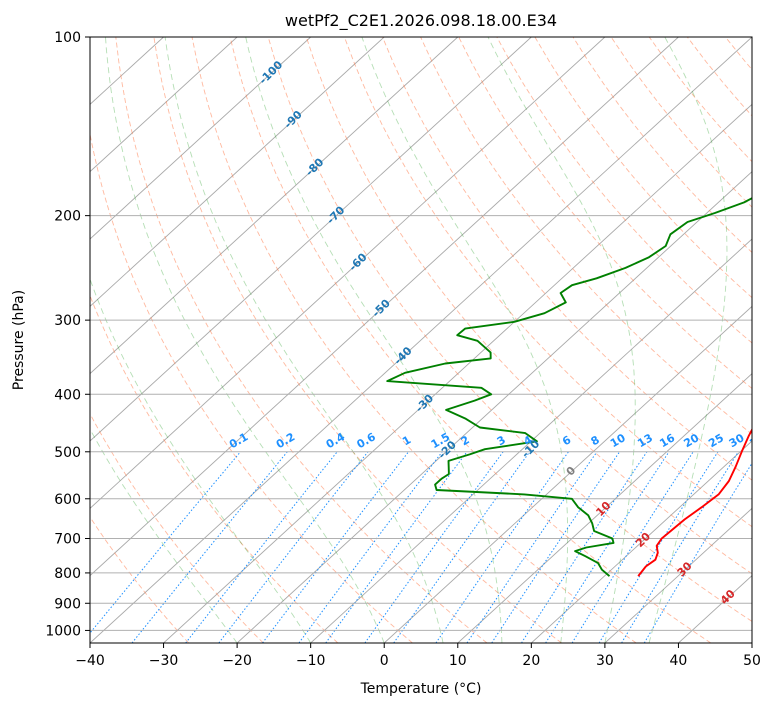 The width and height of the screenshot is (775, 708). What do you see at coordinates (531, 661) in the screenshot?
I see `x-tick-label: 20` at bounding box center [531, 661].